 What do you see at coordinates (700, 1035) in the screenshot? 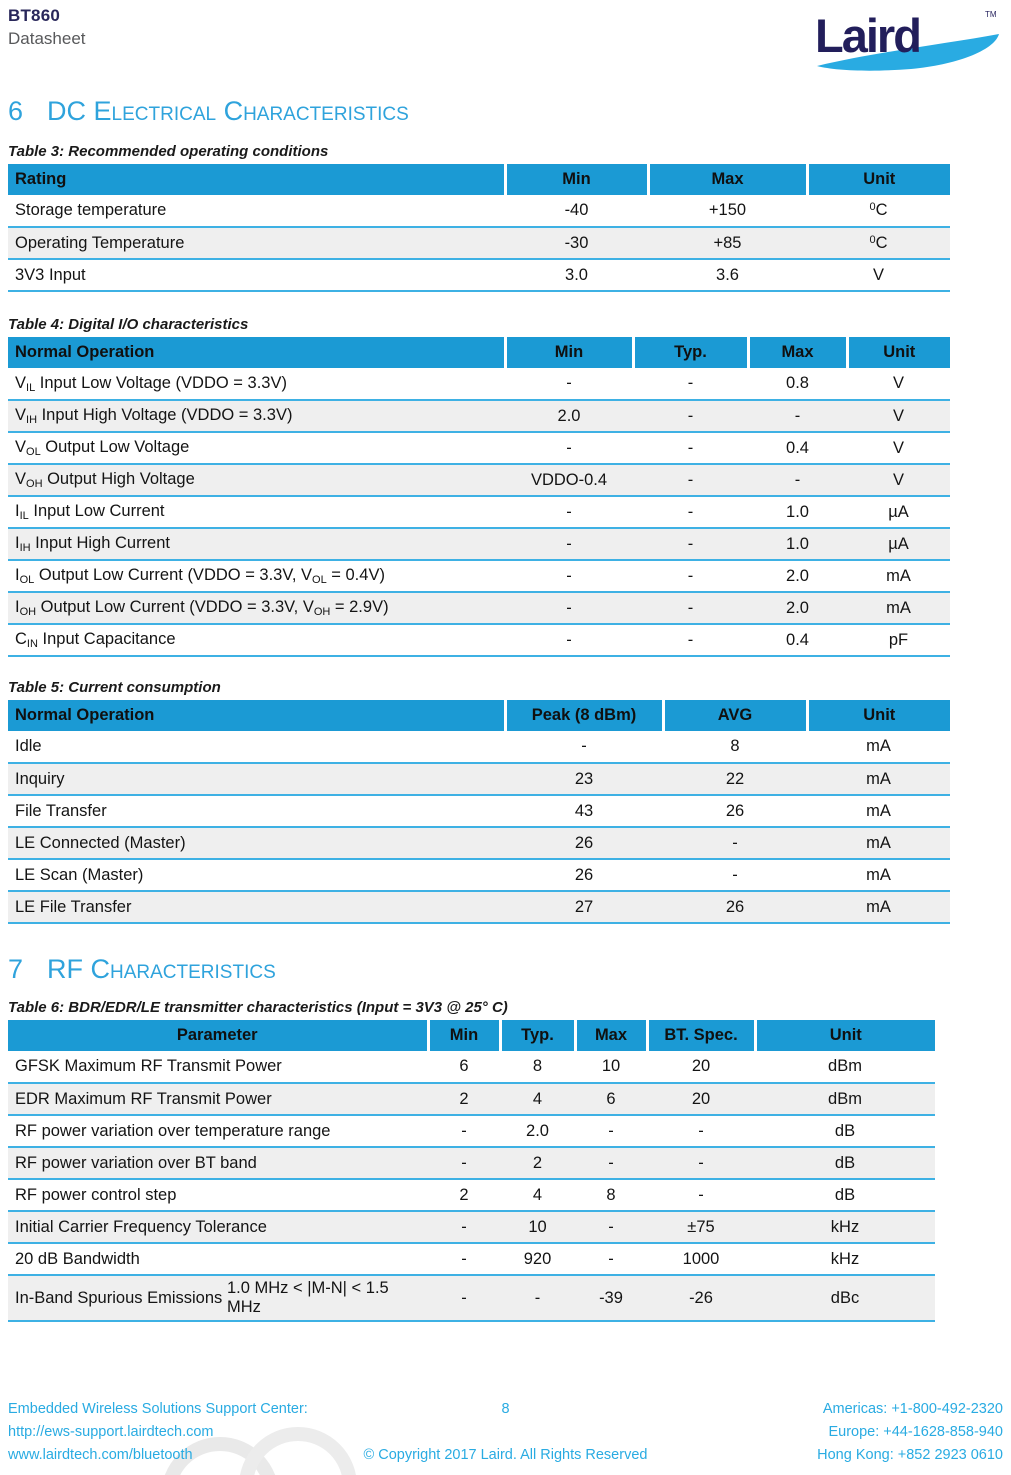
I see `header-cell: BT. Spec.` at bounding box center [700, 1035].